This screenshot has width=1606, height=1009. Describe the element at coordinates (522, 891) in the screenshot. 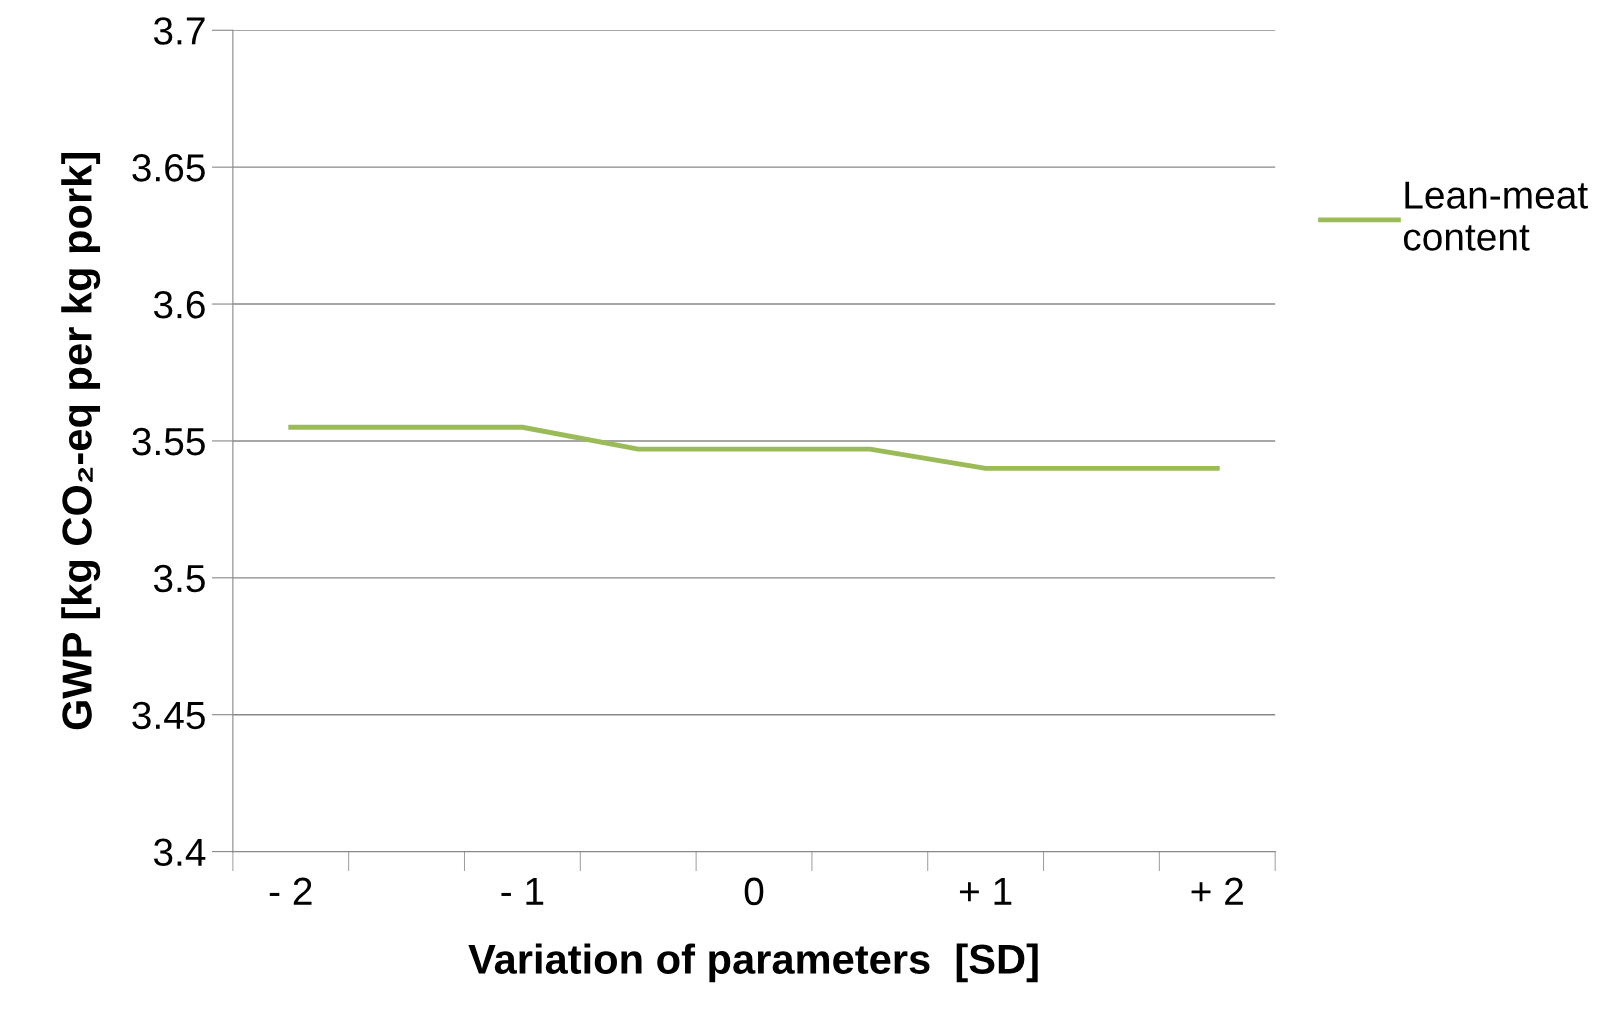

I see `x-tick-label: - 1` at that location.